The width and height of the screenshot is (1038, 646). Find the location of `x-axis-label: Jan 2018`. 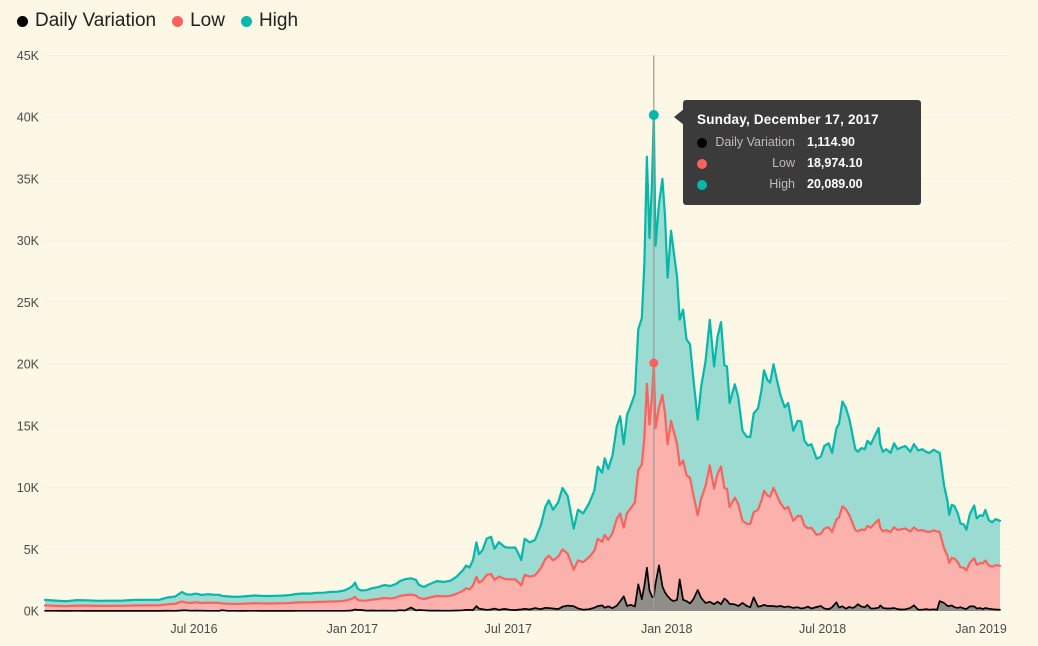

x-axis-label: Jan 2018 is located at coordinates (666, 629).